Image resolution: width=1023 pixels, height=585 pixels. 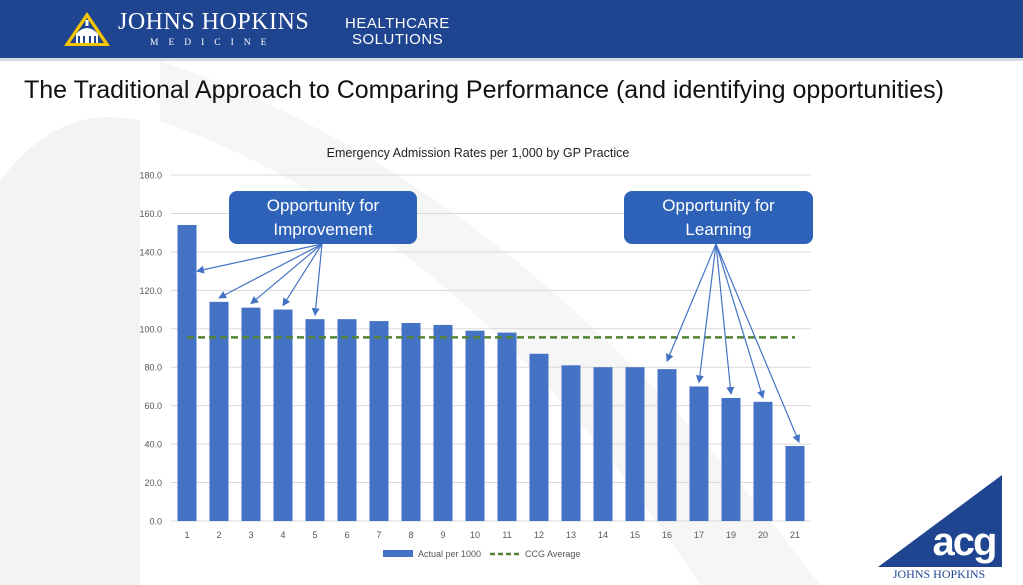 What do you see at coordinates (795, 535) in the screenshot?
I see `x-tick-label: 21` at bounding box center [795, 535].